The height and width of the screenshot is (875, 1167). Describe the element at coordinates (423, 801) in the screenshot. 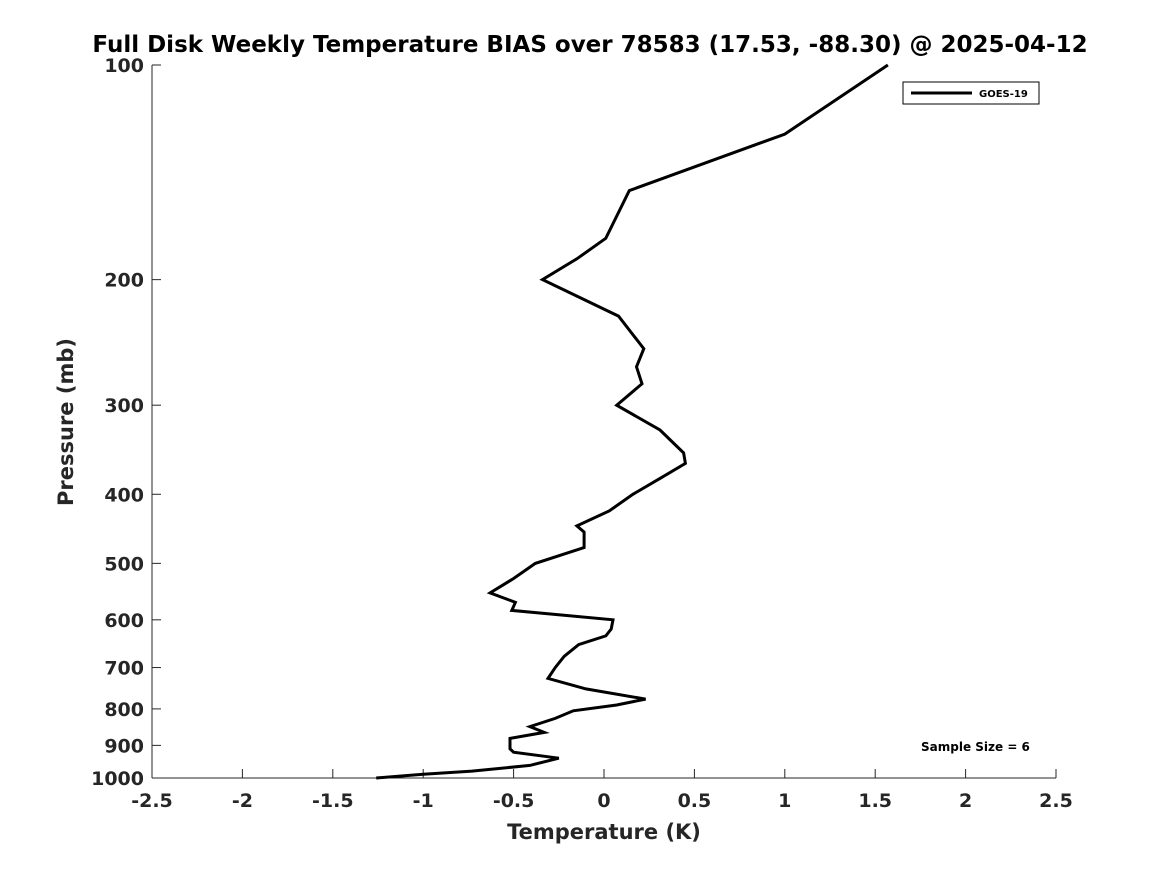

I see `x-tick-label: -1` at that location.